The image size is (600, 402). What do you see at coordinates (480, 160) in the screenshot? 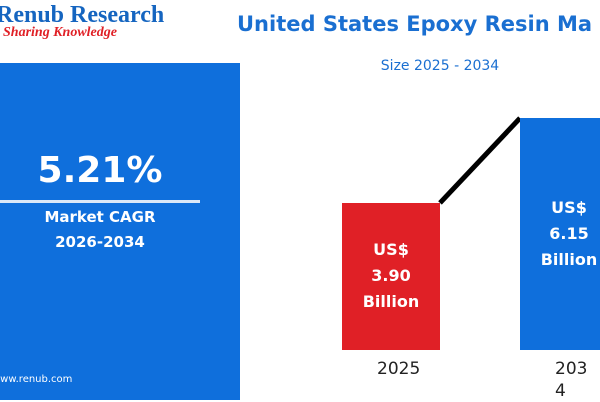
I see `connector-line` at bounding box center [480, 160].